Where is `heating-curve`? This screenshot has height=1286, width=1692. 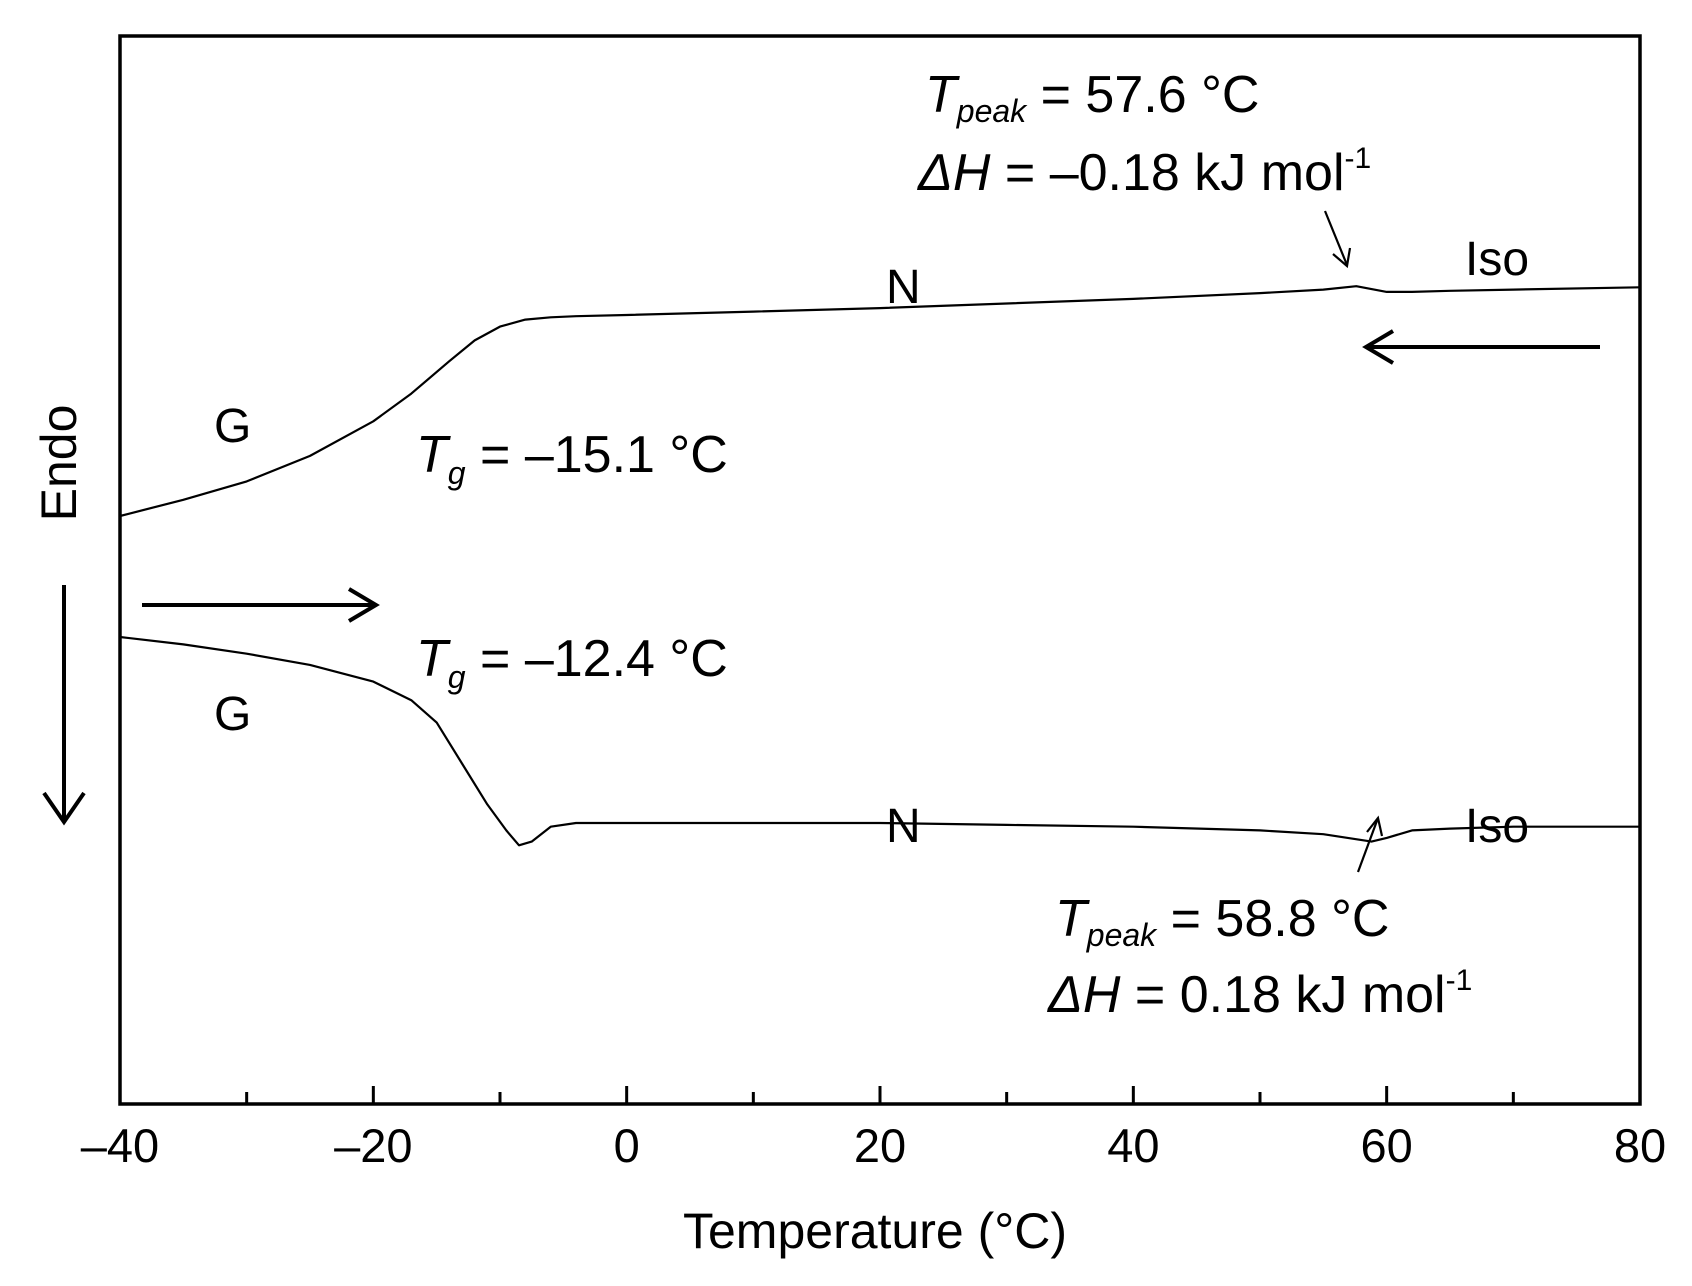 heating-curve is located at coordinates (879, 741).